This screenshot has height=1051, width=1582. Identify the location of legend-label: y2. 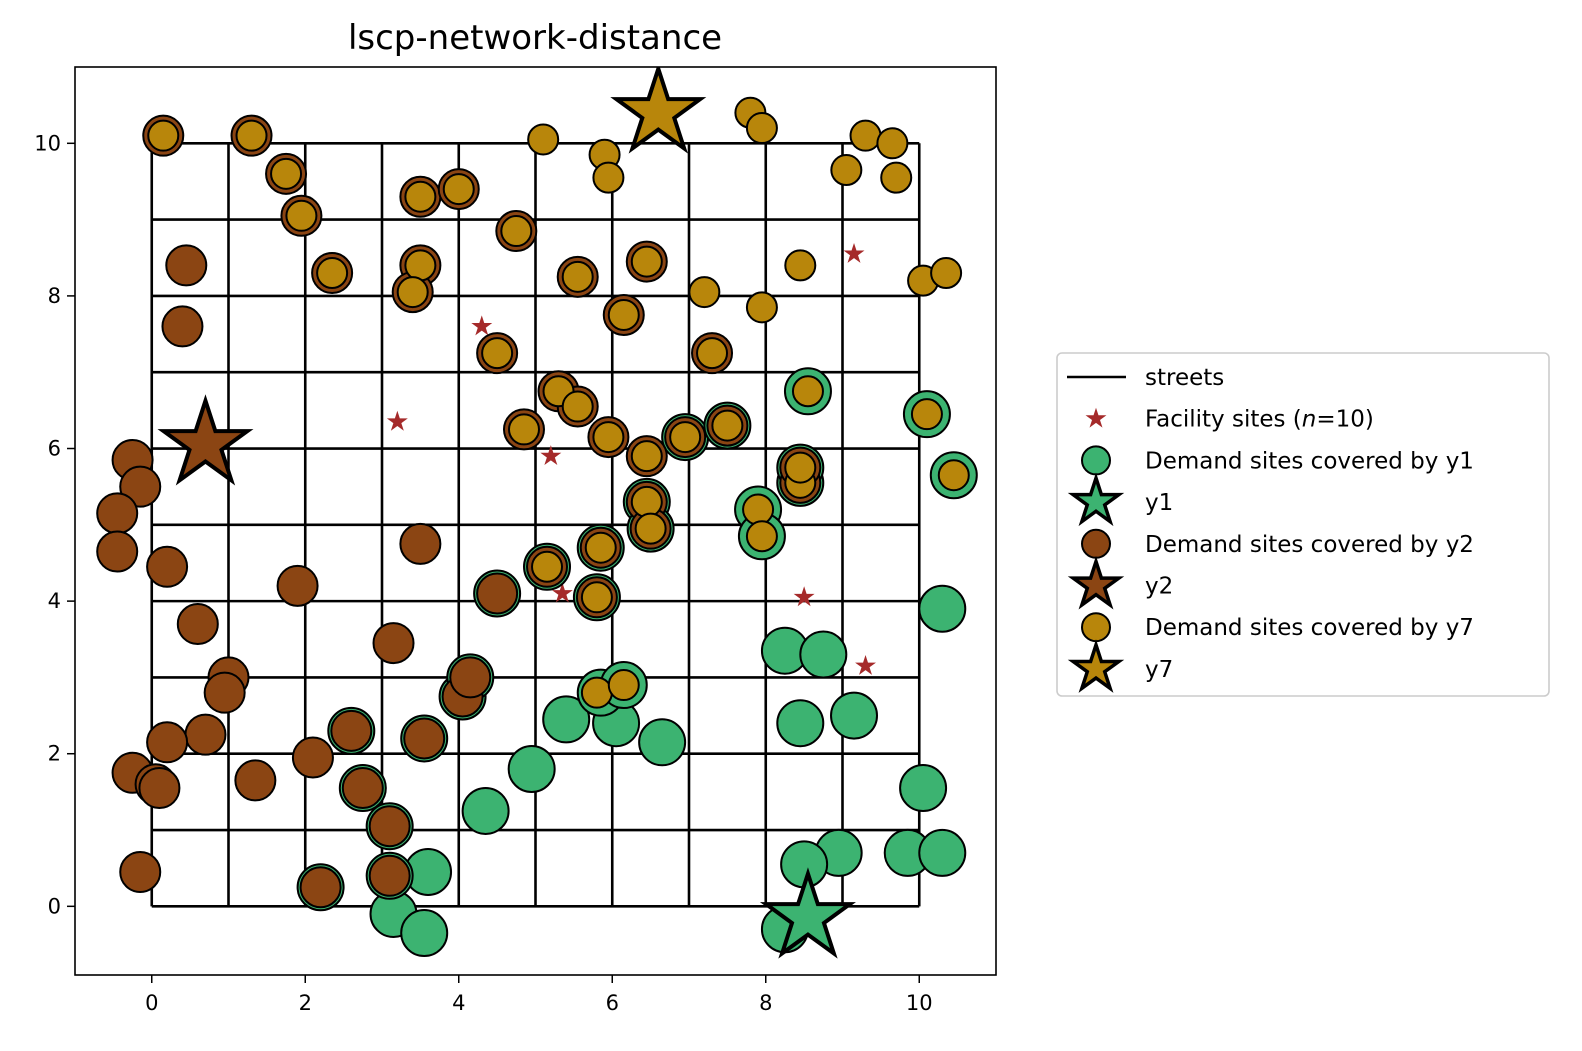
(1159, 587).